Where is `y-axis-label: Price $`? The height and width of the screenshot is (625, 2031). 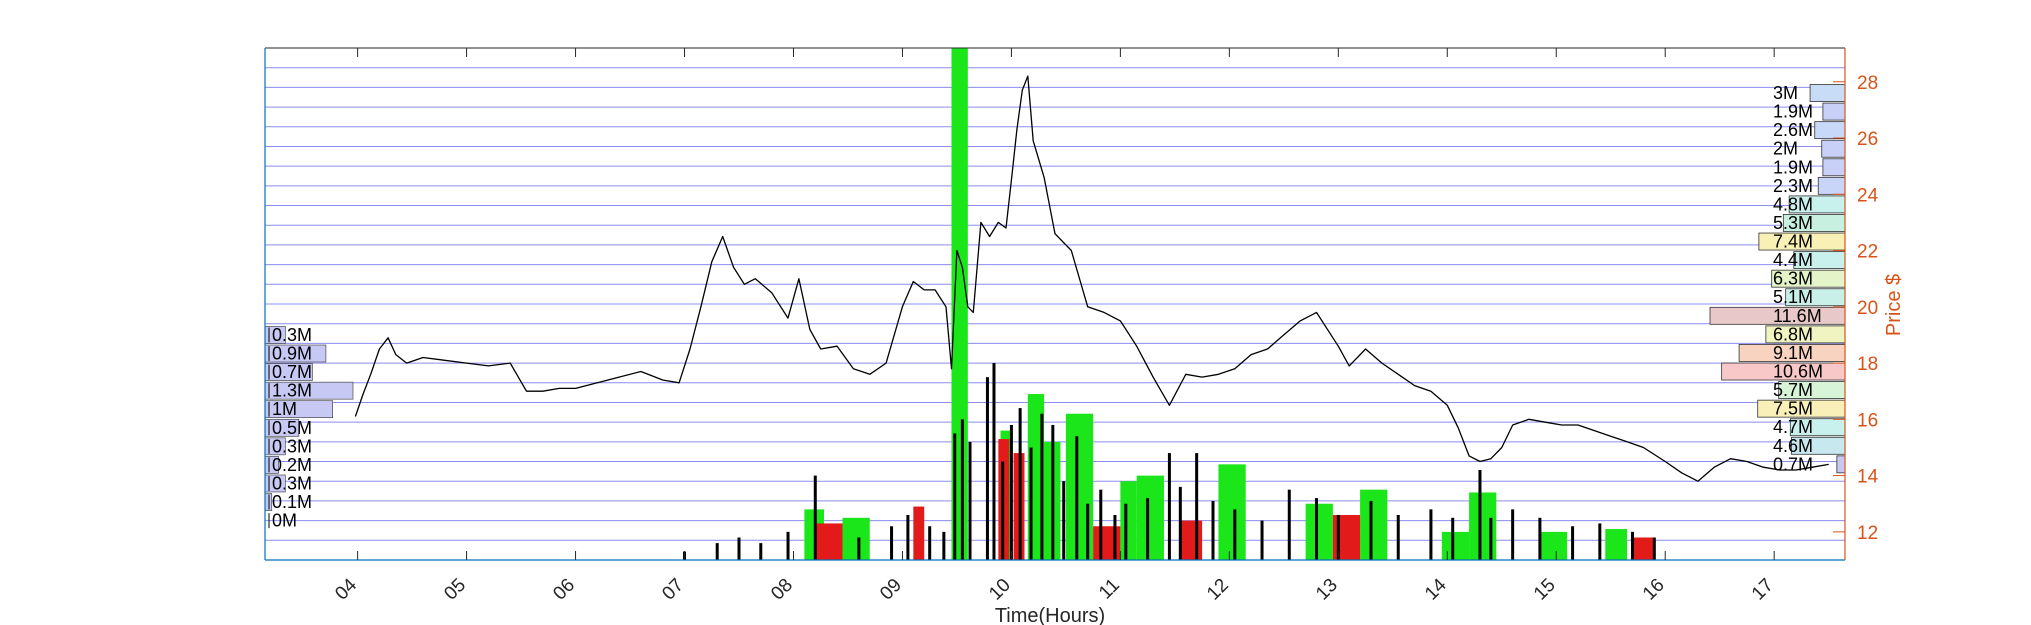
y-axis-label: Price $ is located at coordinates (1894, 305).